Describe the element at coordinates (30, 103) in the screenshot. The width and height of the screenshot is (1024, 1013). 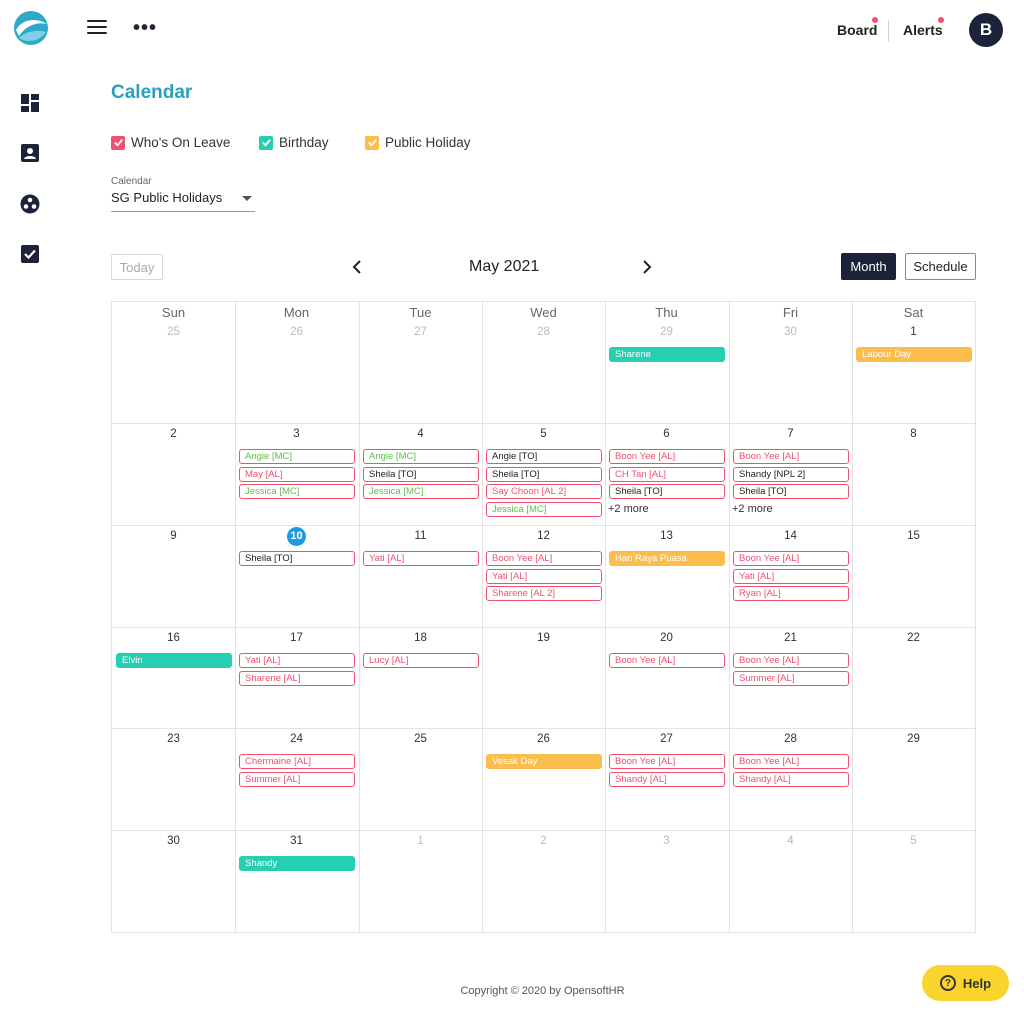
I see `dashboard-icon` at that location.